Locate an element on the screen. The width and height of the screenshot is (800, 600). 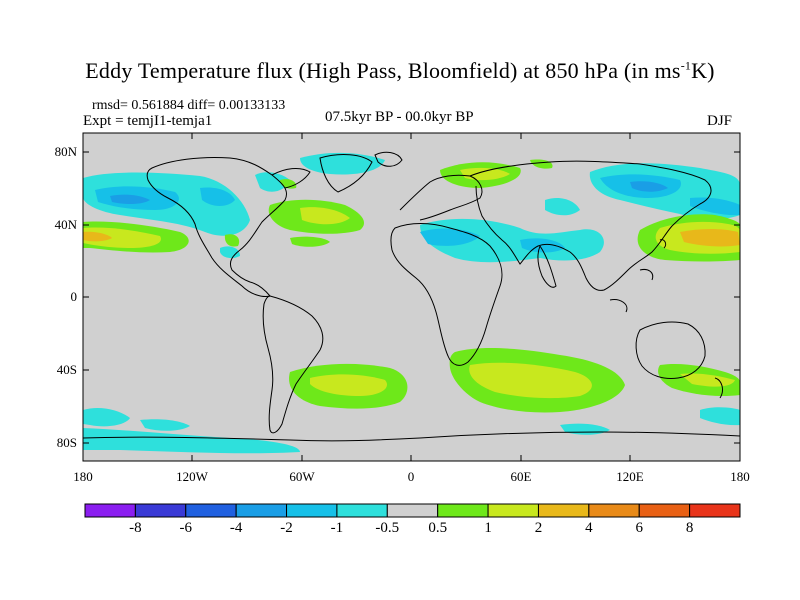
lon-label-120w: 120W is located at coordinates (192, 476).